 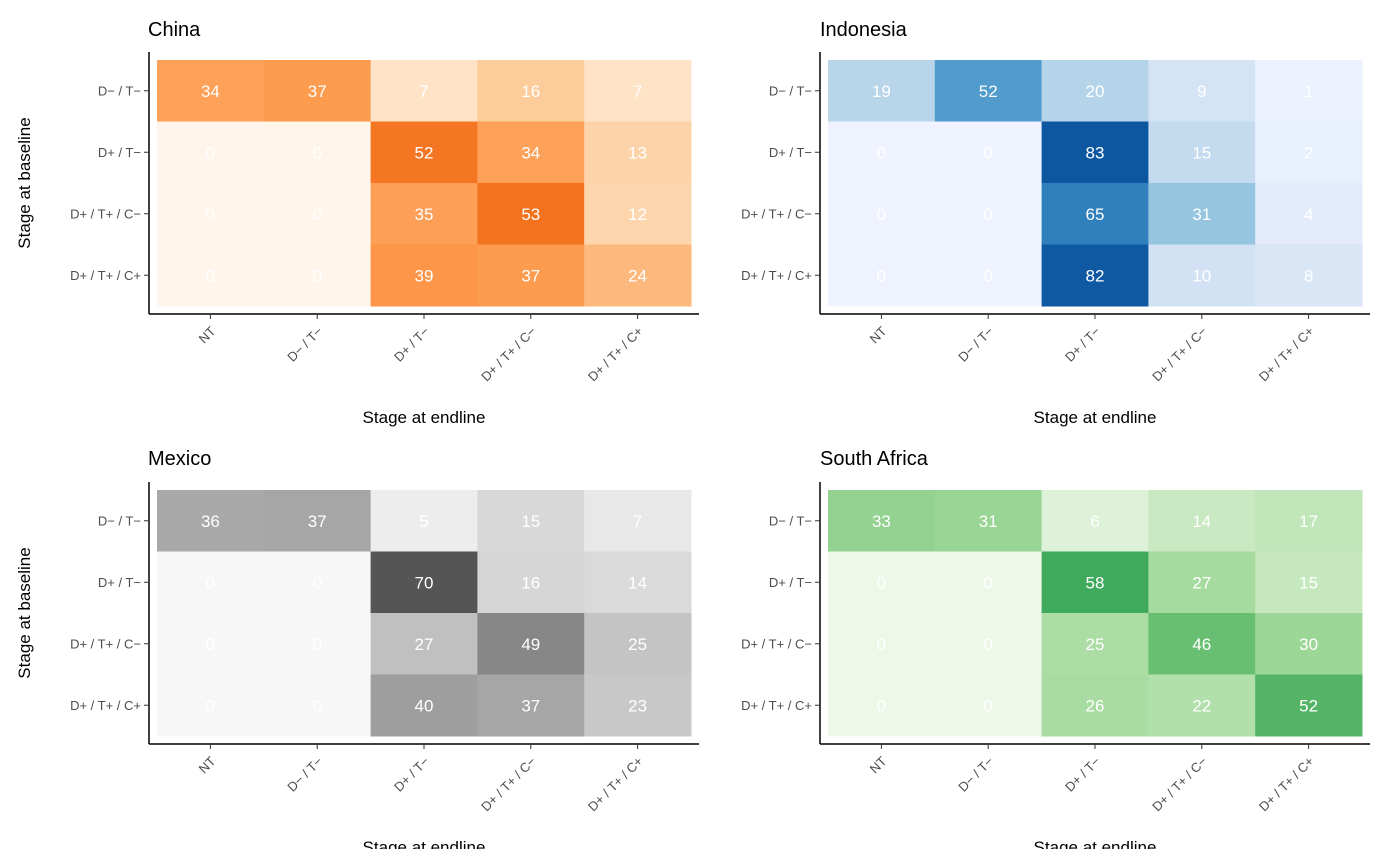 What do you see at coordinates (317, 91) in the screenshot?
I see `cell-value-label: 37` at bounding box center [317, 91].